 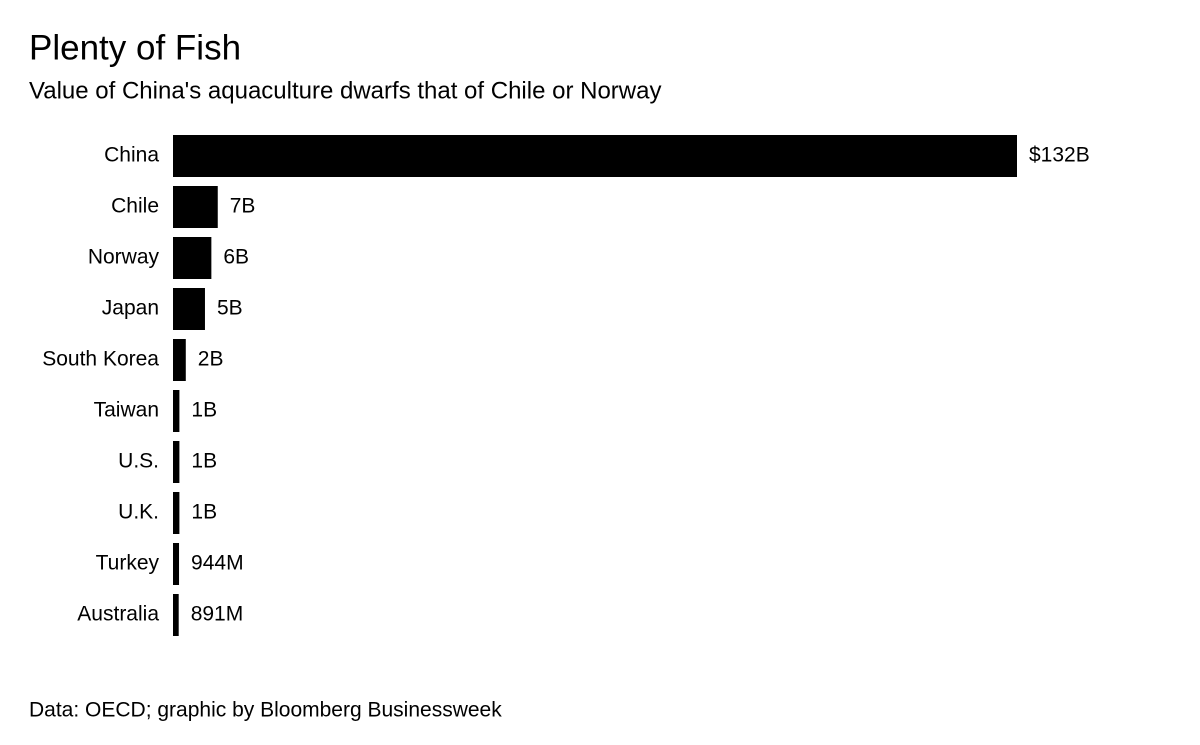 What do you see at coordinates (217, 614) in the screenshot?
I see `value-label: 891M` at bounding box center [217, 614].